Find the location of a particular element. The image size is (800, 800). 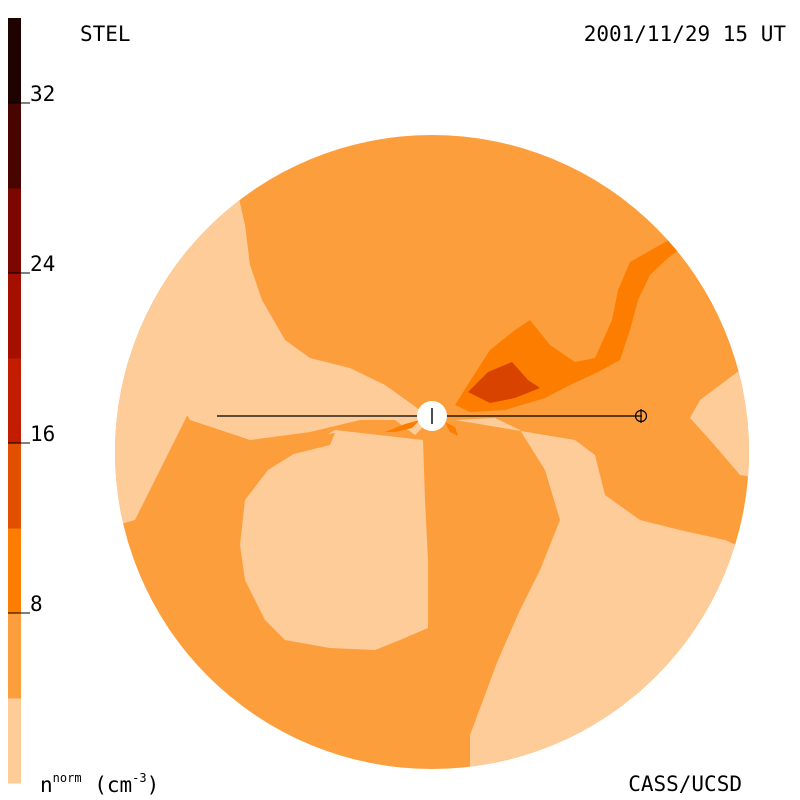

light-region-lower-center is located at coordinates (334, 540).